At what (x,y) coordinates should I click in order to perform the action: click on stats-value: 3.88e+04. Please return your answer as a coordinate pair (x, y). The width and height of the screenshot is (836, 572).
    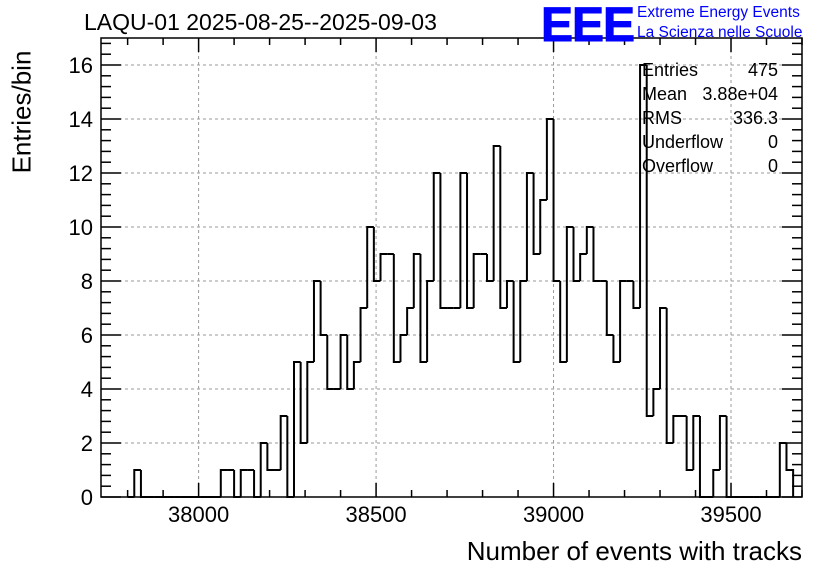
    Looking at the image, I should click on (740, 94).